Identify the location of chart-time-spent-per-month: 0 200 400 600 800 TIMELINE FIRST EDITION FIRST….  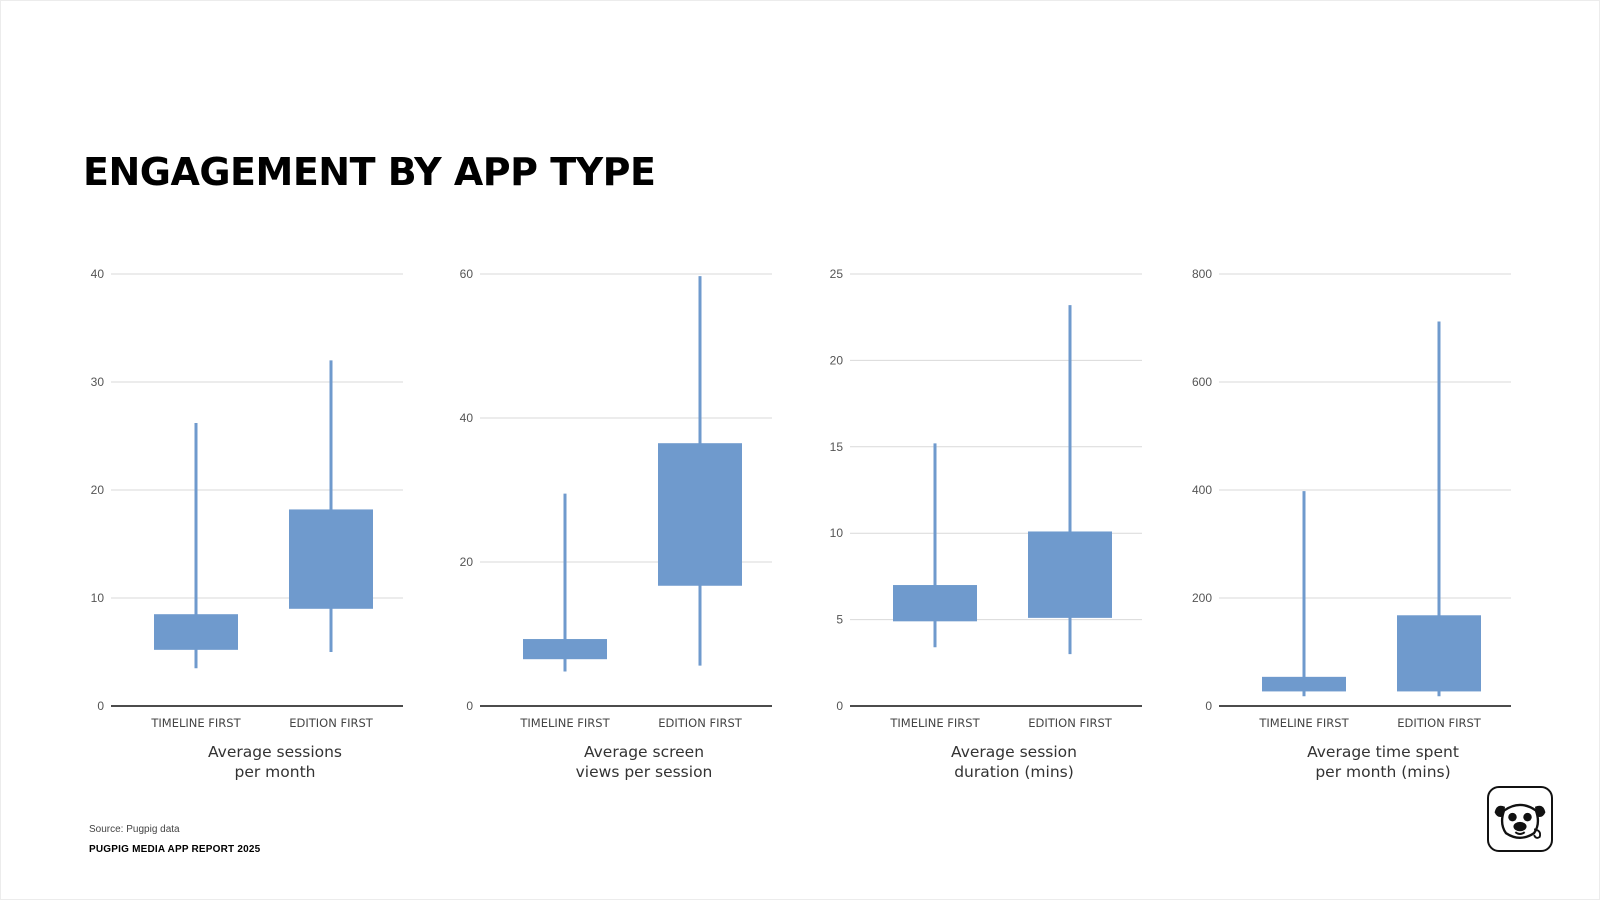
(1338, 520).